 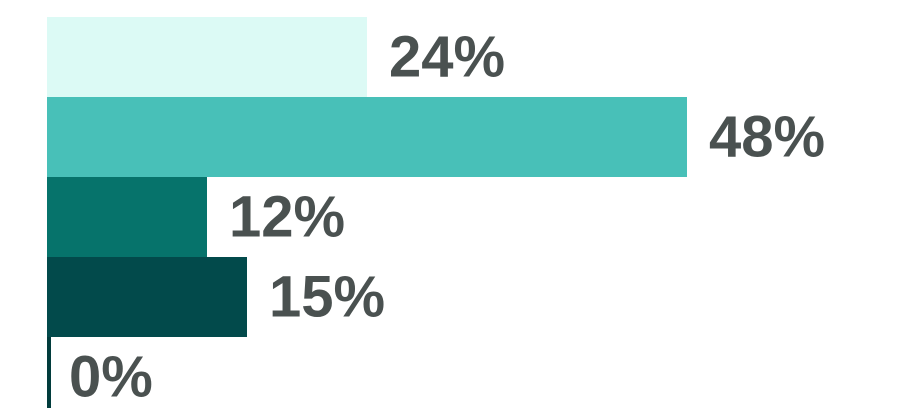 I want to click on value-label: 0%, so click(x=111, y=376).